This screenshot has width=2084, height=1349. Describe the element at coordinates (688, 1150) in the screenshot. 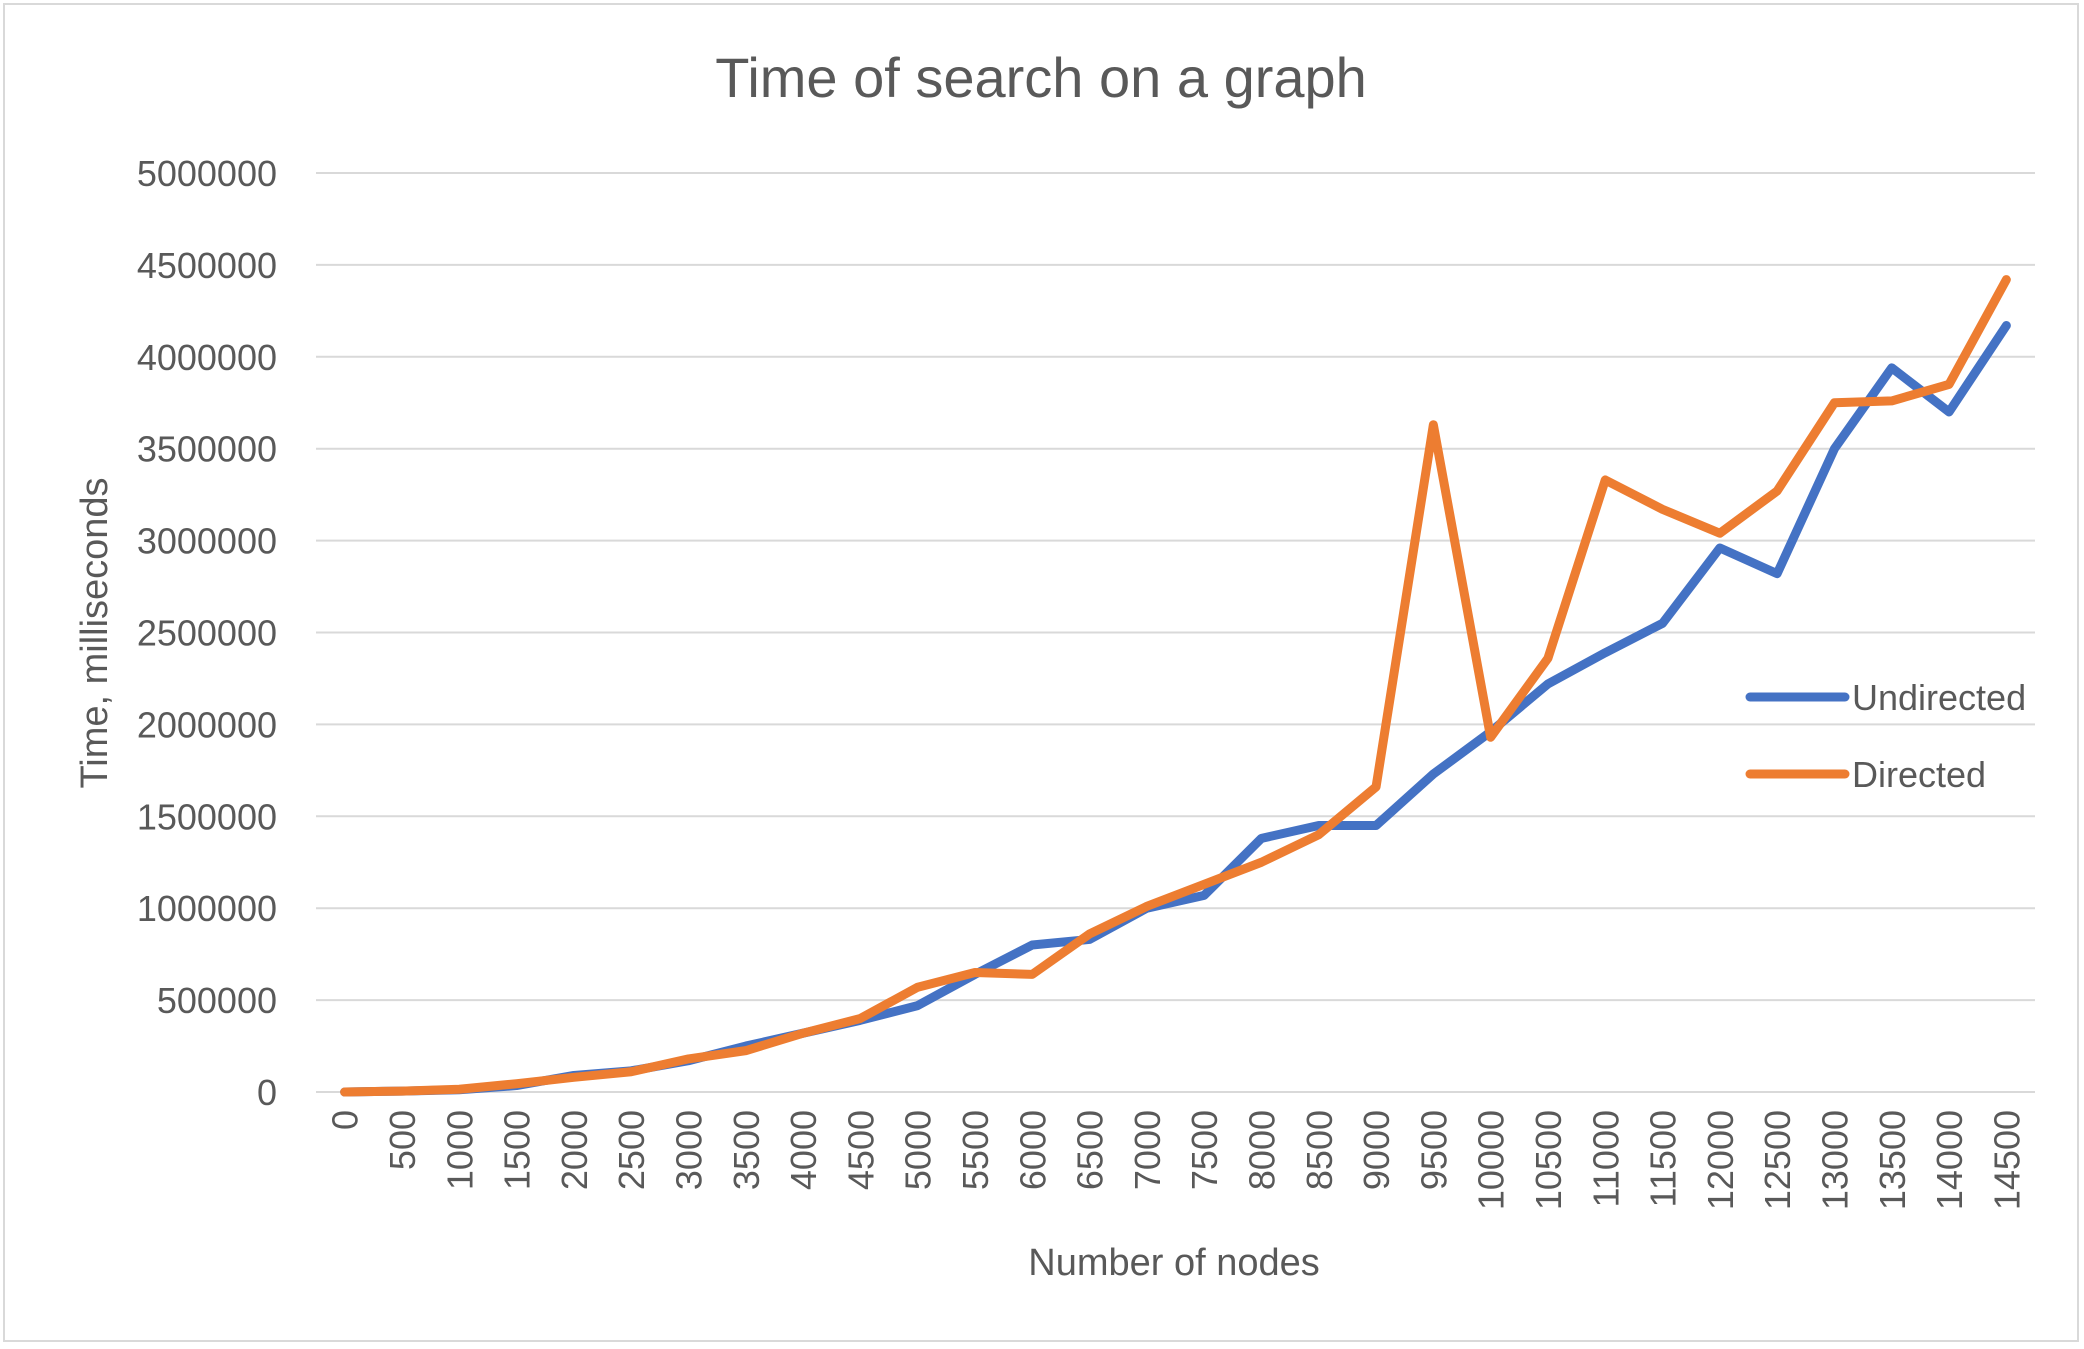

I see `x-tick-label-6: 3000` at that location.